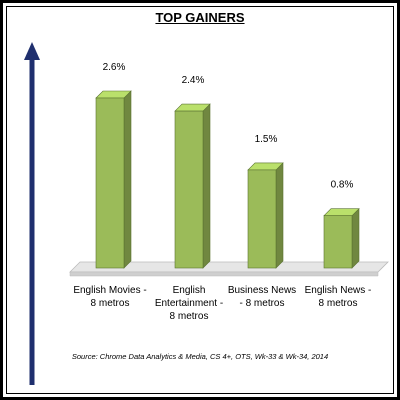 This screenshot has width=400, height=400. I want to click on value-label: 2.6%, so click(114, 67).